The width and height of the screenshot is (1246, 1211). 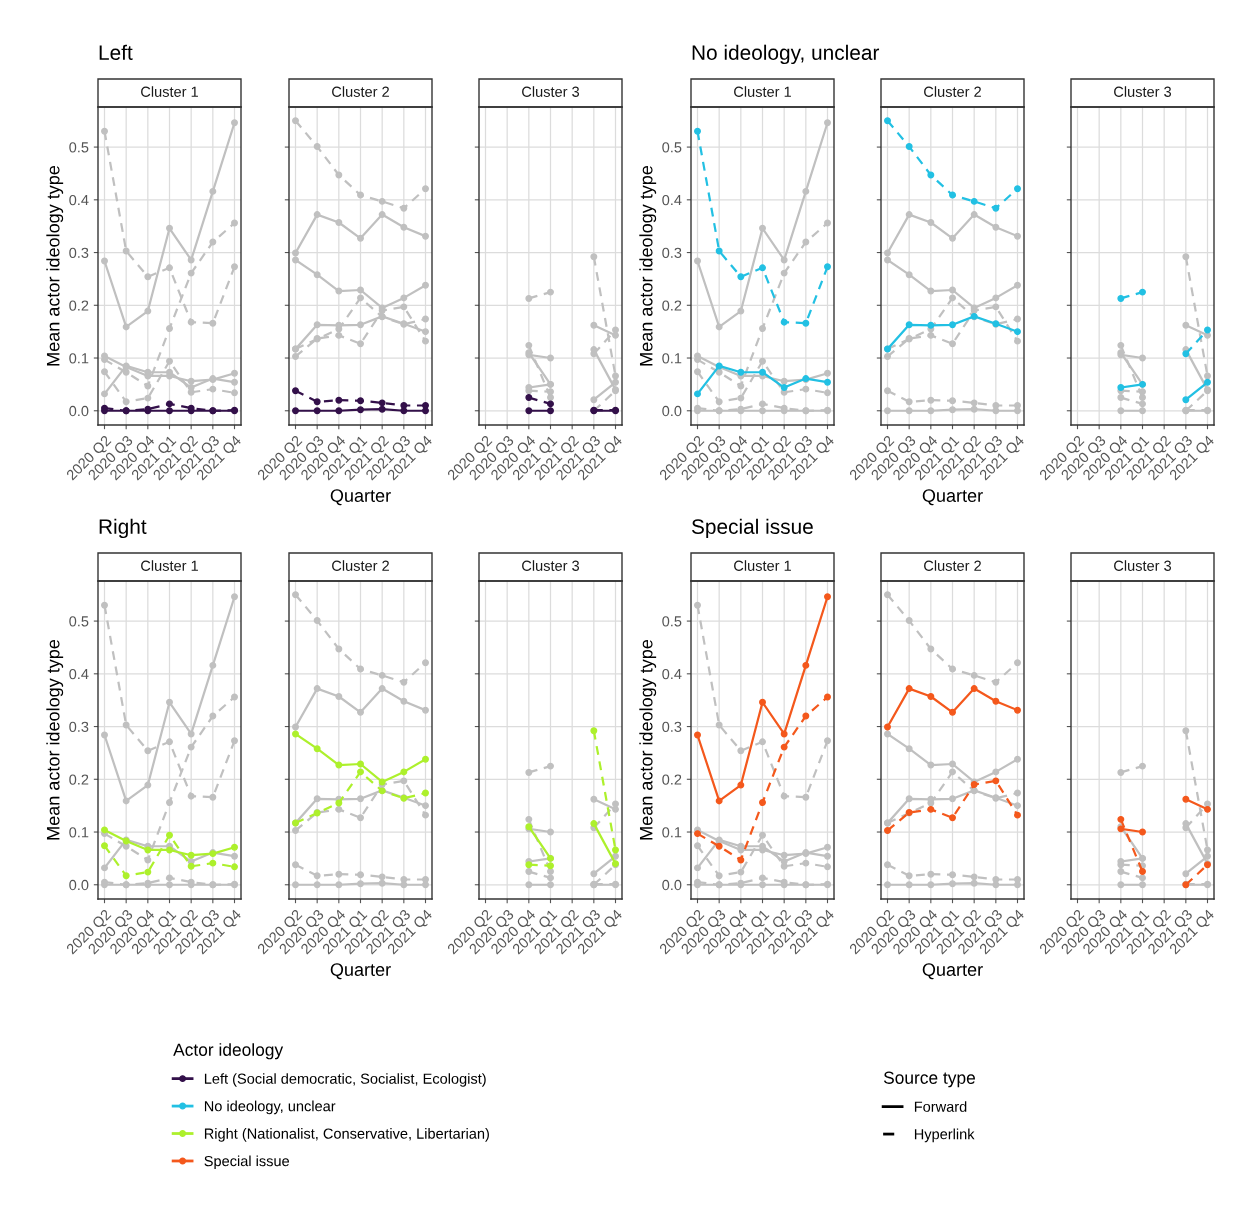 I want to click on chart-title: Right, so click(x=123, y=528).